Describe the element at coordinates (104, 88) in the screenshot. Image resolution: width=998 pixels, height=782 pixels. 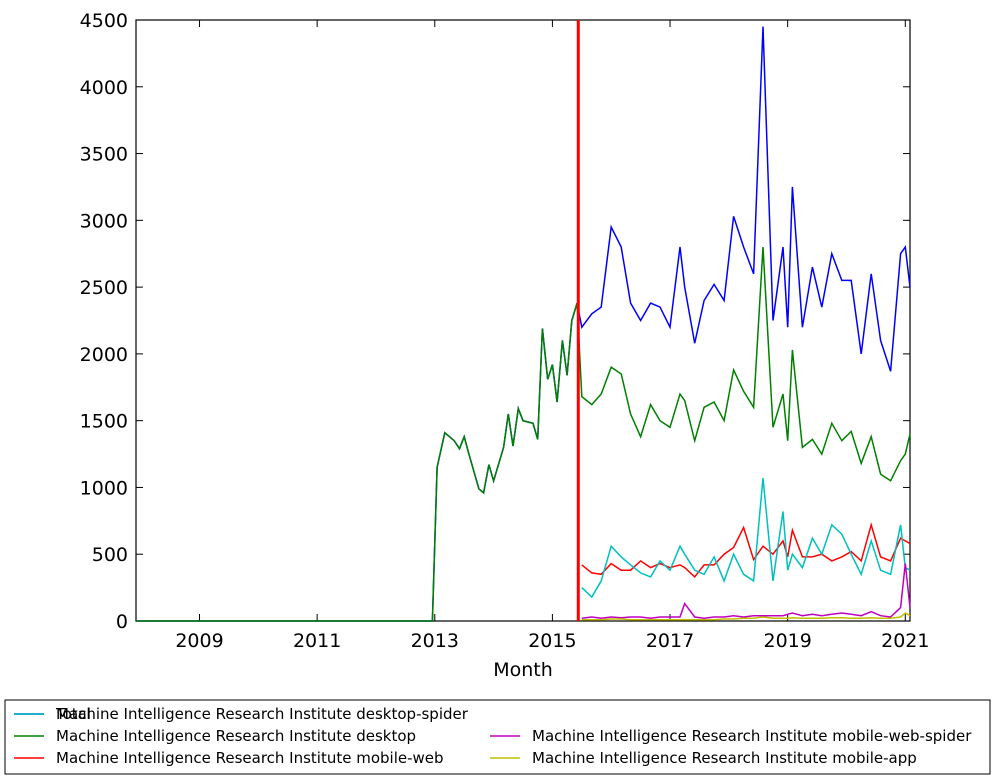
I see `y-tick-label: 4000` at that location.